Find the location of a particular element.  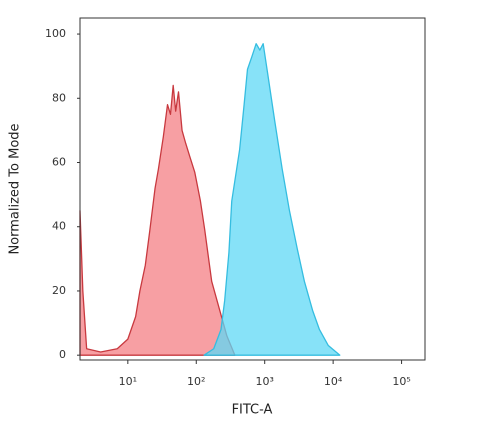

y-tick-label: 100 is located at coordinates (55, 33).